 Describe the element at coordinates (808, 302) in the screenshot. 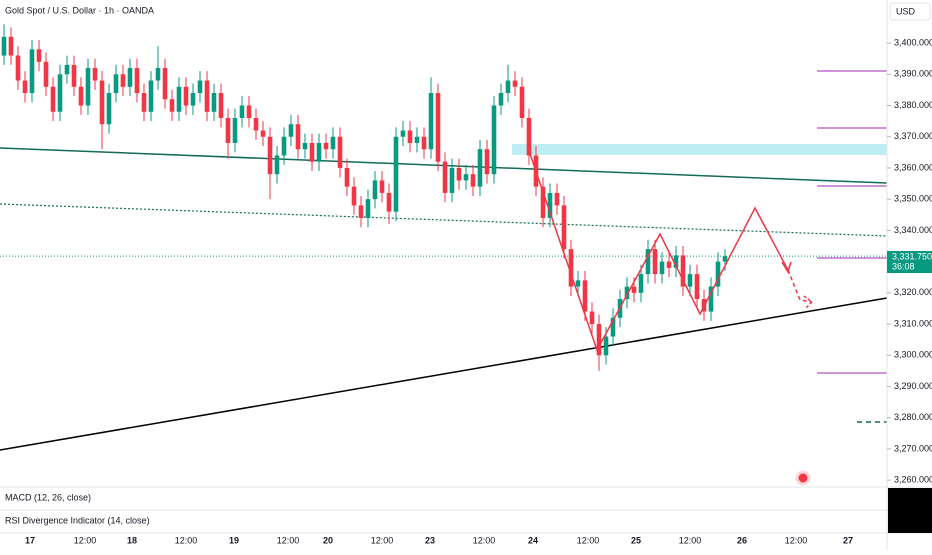

I see `arrow` at that location.